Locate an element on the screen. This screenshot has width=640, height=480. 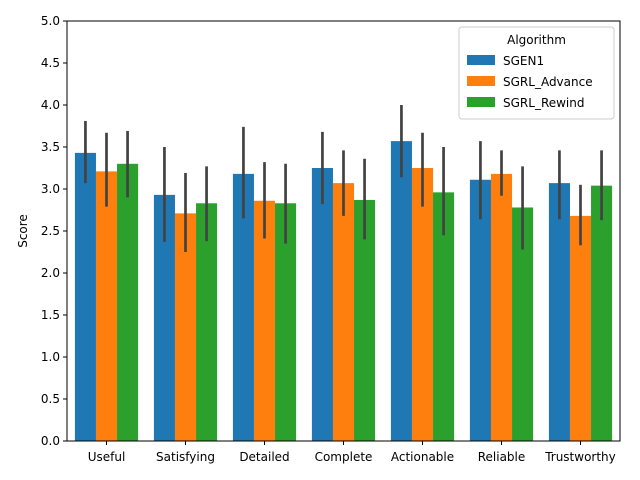
bar-sgen1-satisfying is located at coordinates (164, 317).